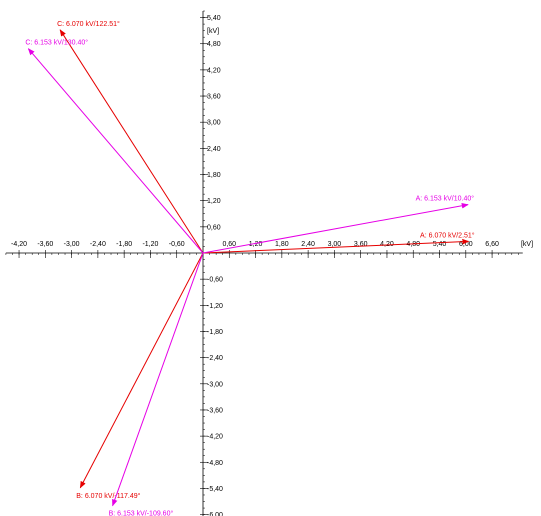 This screenshot has height=516, width=541. What do you see at coordinates (98, 244) in the screenshot?
I see `x-tick-label: -2,40` at bounding box center [98, 244].